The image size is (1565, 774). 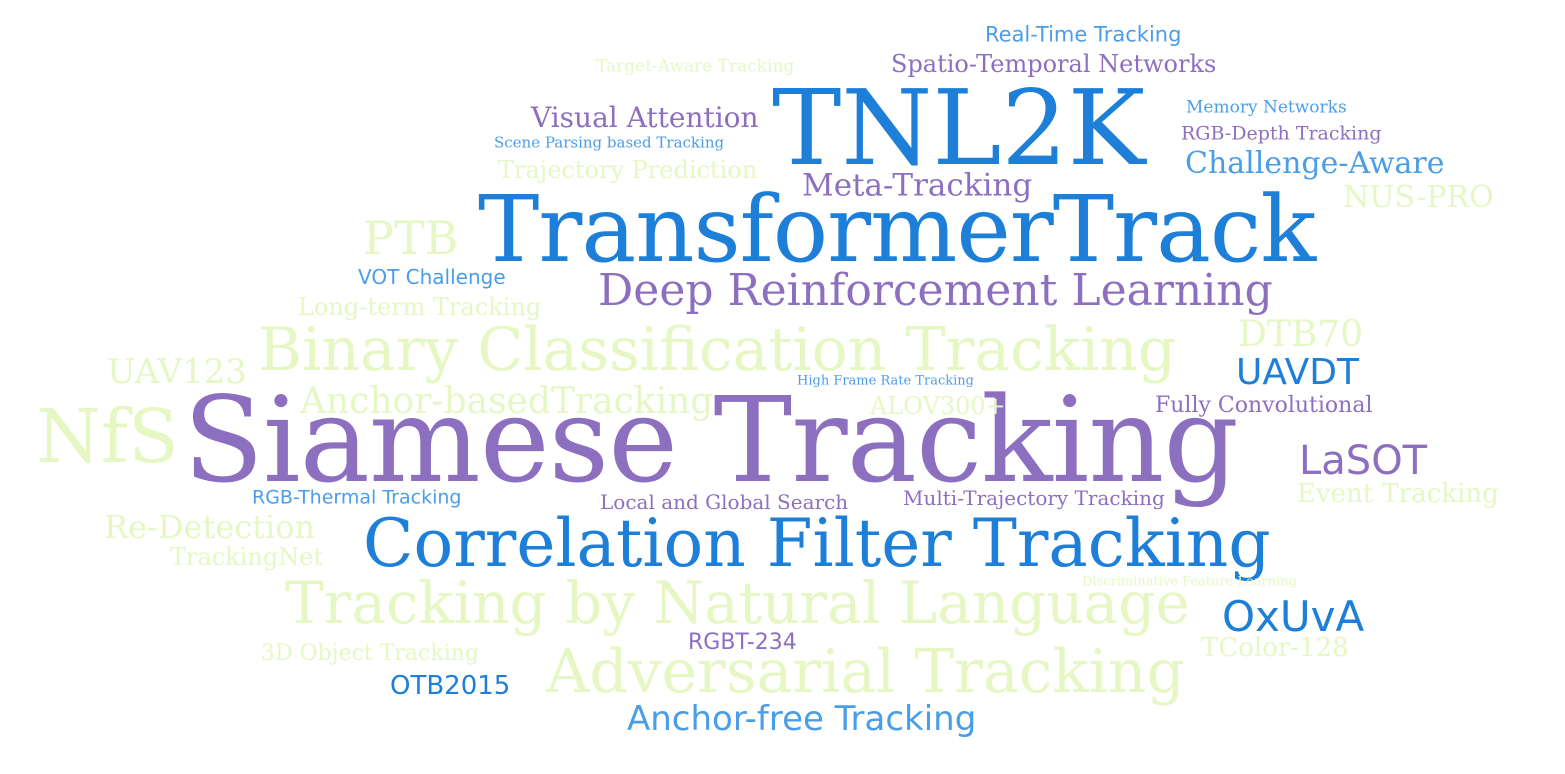 What do you see at coordinates (742, 642) in the screenshot?
I see `word-rgbt-234: RGBT-234` at bounding box center [742, 642].